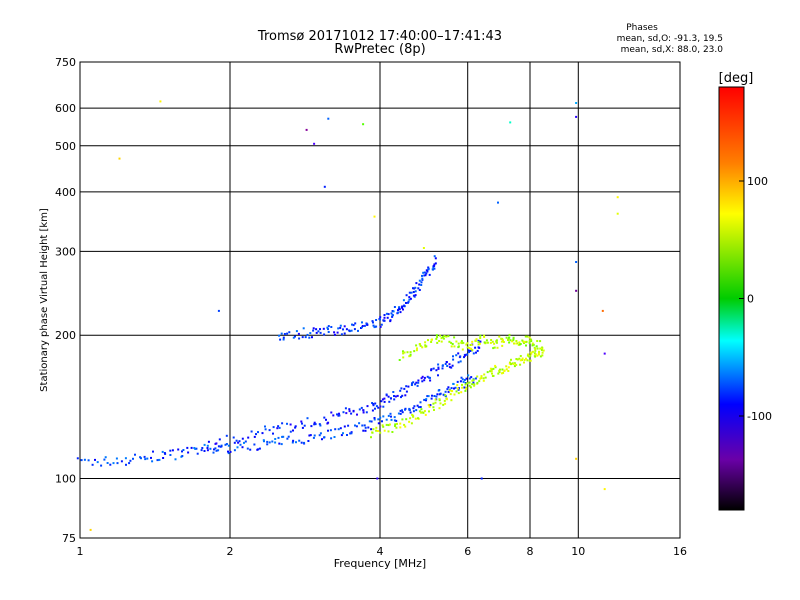  Describe the element at coordinates (65, 479) in the screenshot. I see `y-tick-label: 100` at that location.